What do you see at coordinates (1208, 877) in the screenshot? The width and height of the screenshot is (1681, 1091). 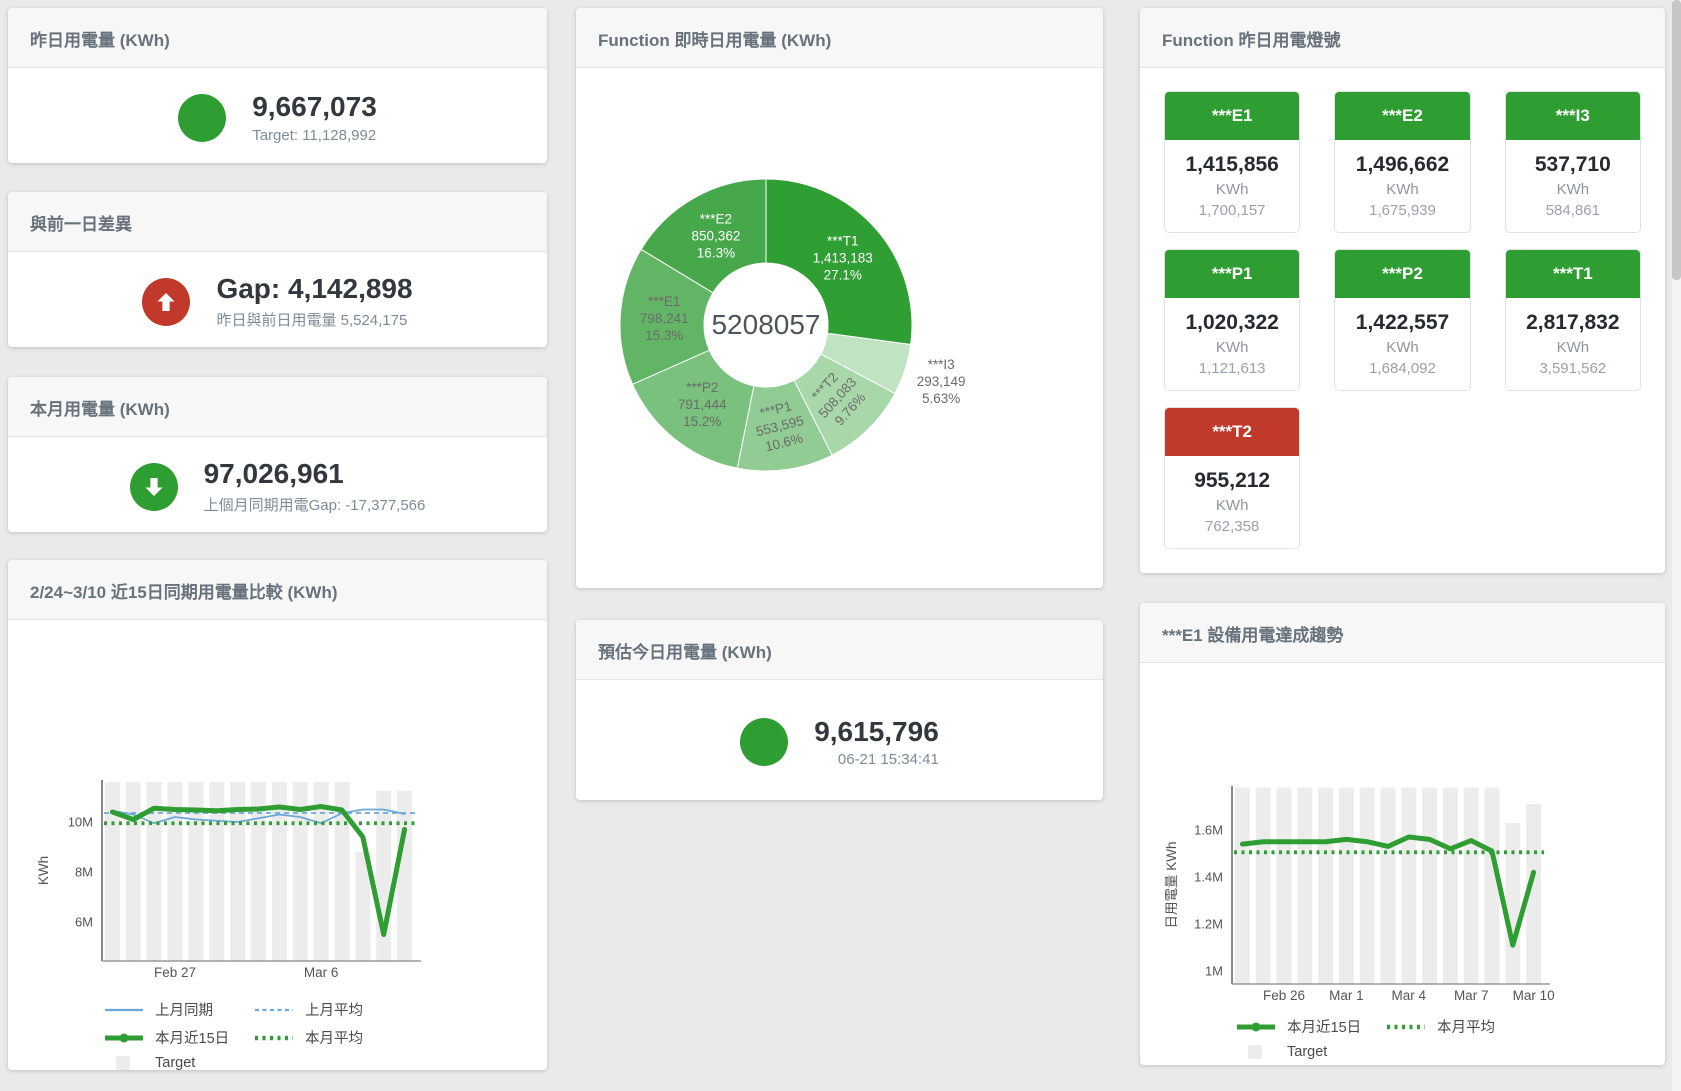 I see `svg-text: 1.4M` at bounding box center [1208, 877].